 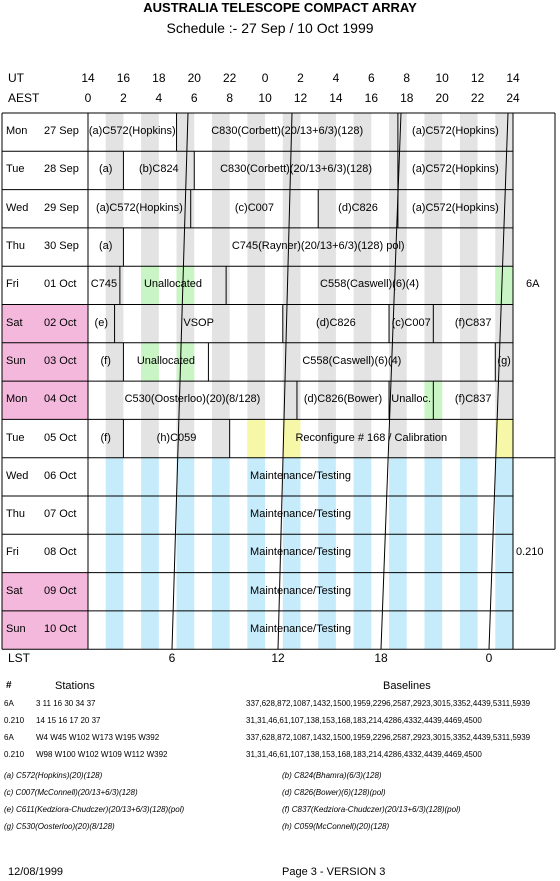 I want to click on schedule-subtitle: Schedule :- 27 Sep / 10 Oct 1999, so click(x=270, y=28).